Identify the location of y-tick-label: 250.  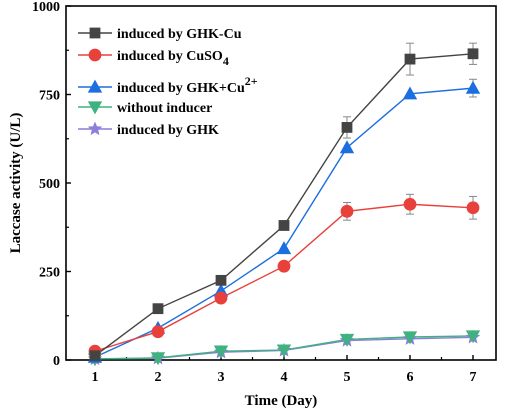
(49, 273).